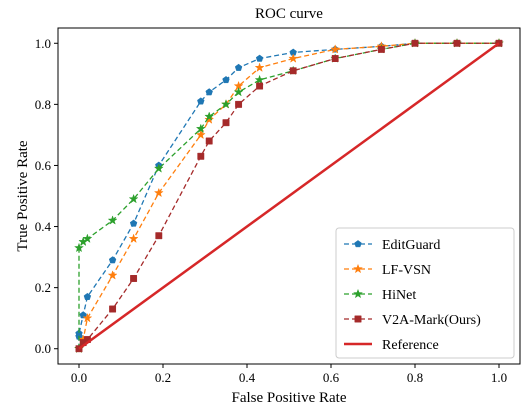 The width and height of the screenshot is (524, 409). What do you see at coordinates (43, 348) in the screenshot?
I see `y-tick-label: 0.0` at bounding box center [43, 348].